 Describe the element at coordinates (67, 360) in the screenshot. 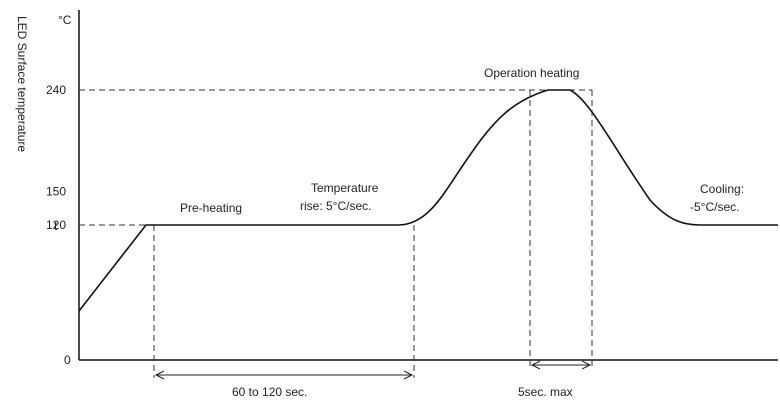

I see `y-tick-label: 0` at that location.